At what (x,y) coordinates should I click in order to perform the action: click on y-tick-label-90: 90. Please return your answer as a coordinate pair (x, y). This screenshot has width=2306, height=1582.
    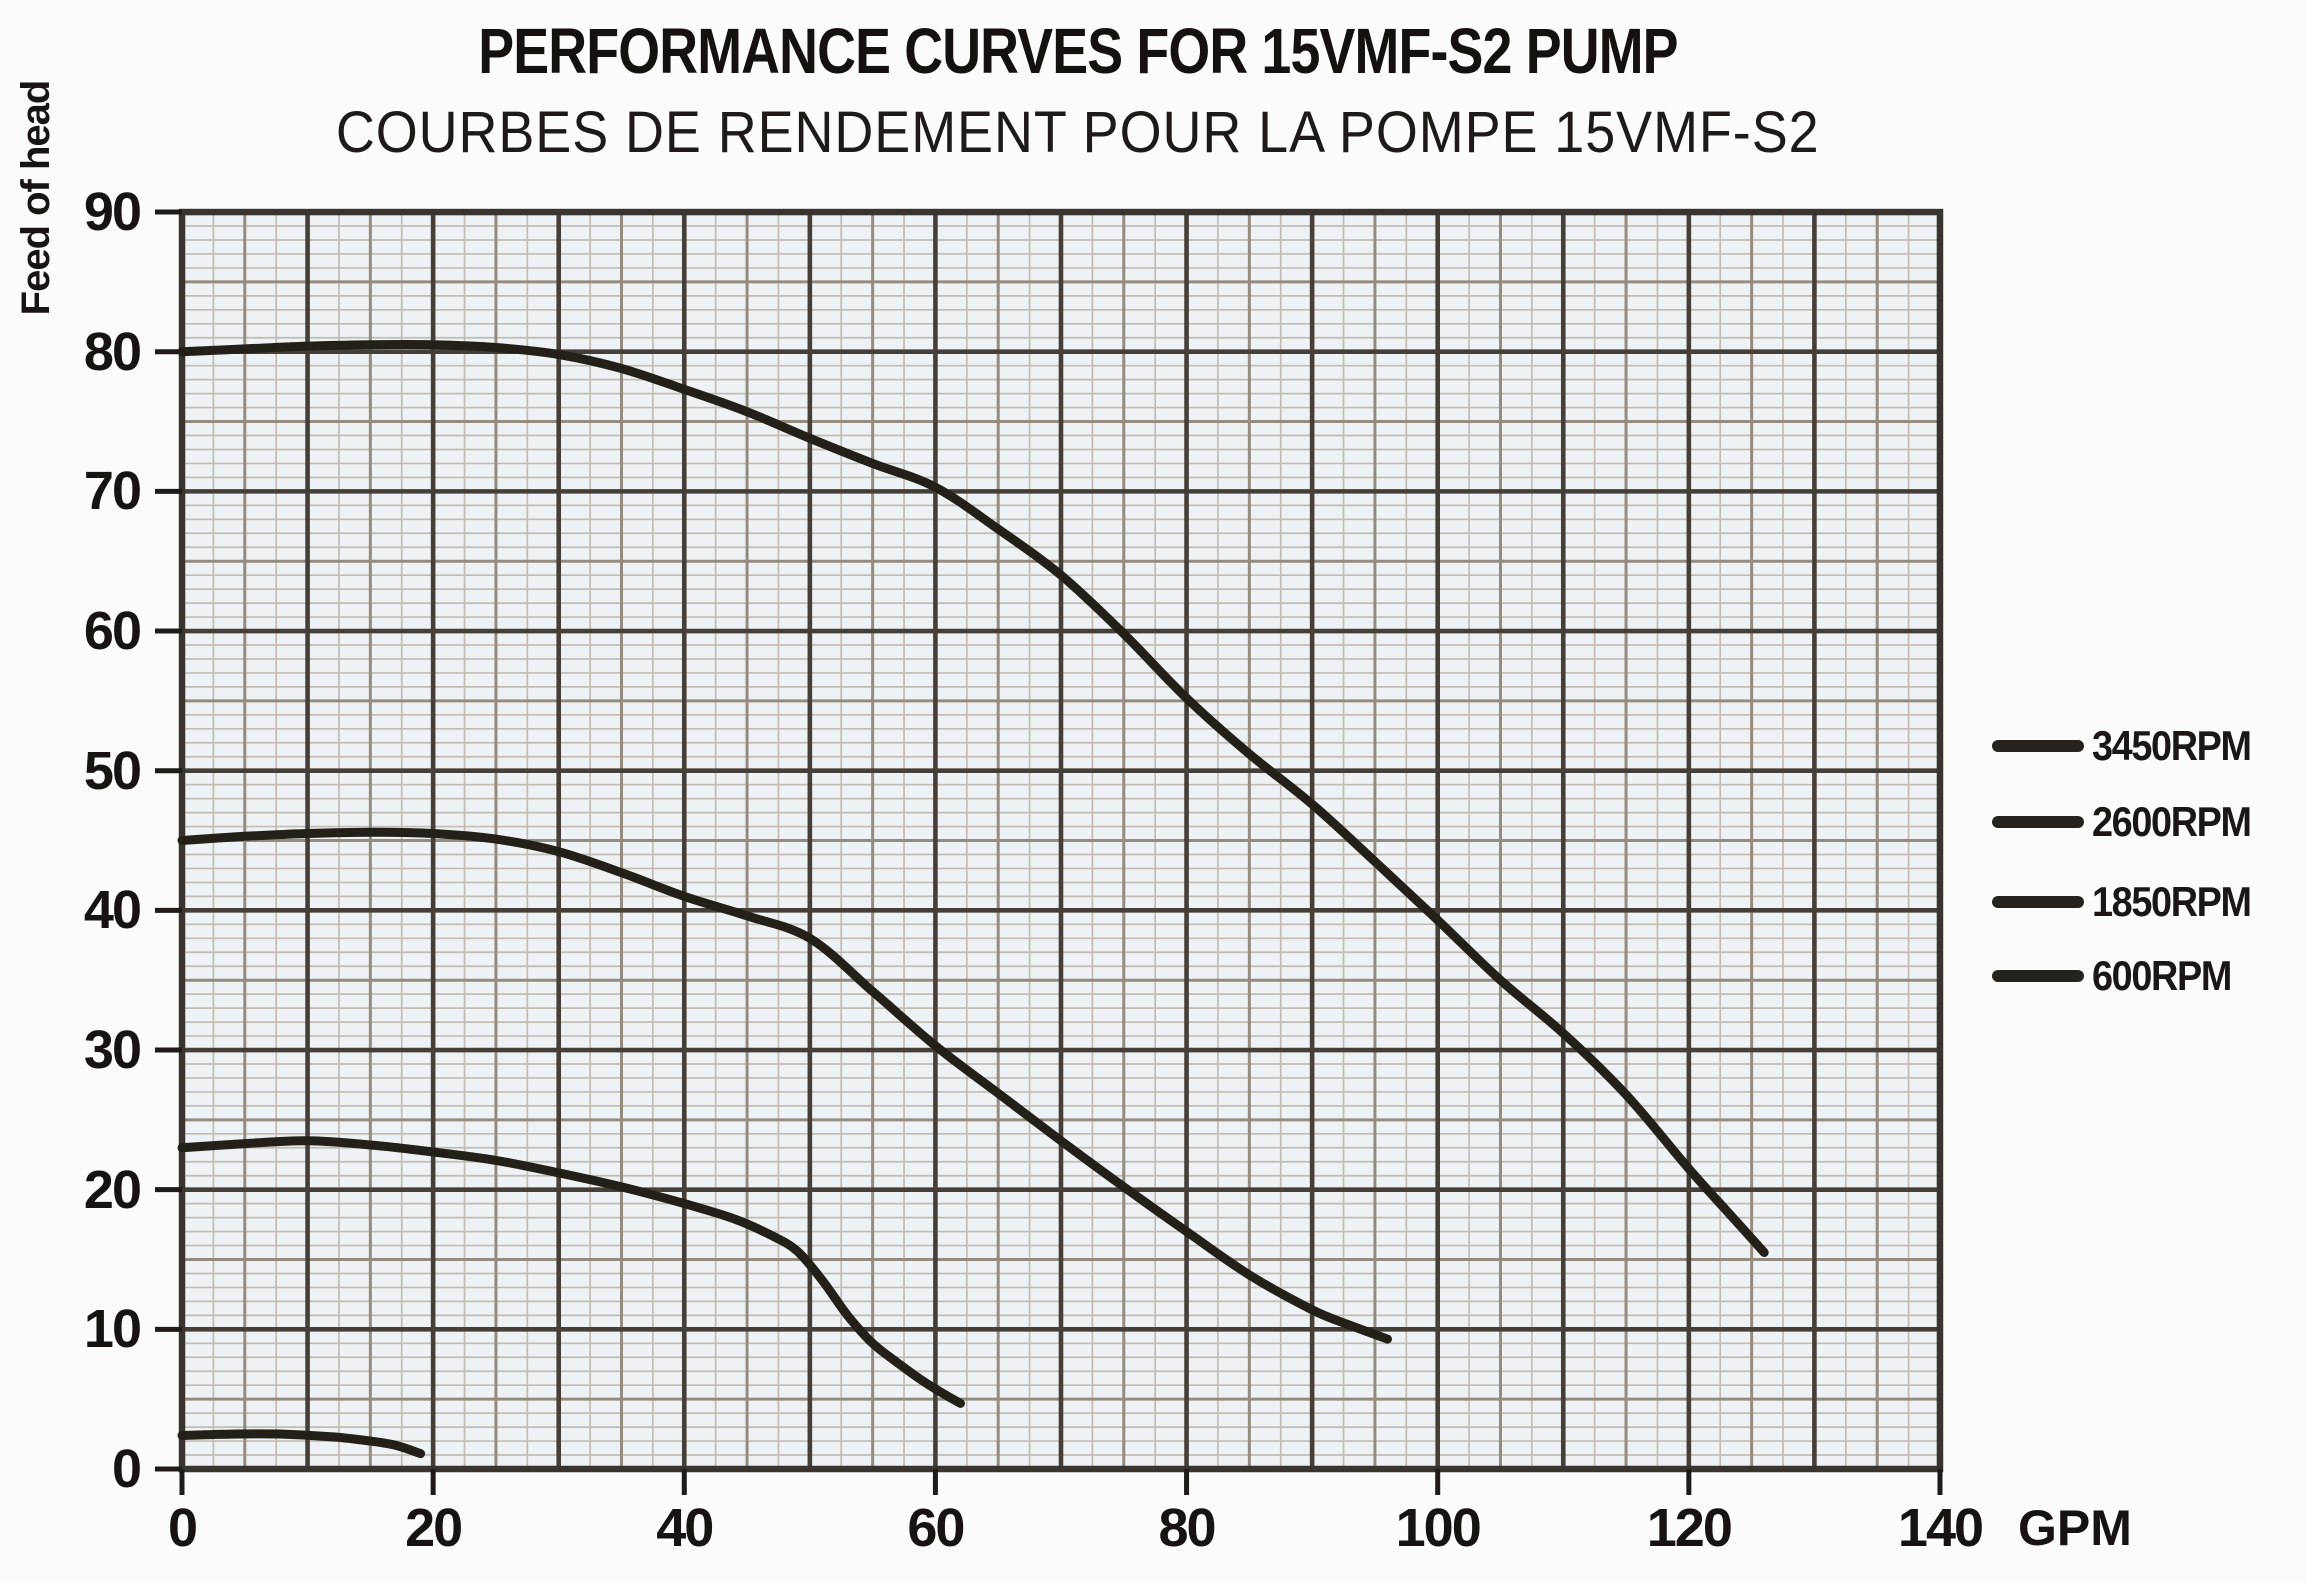
    Looking at the image, I should click on (112, 212).